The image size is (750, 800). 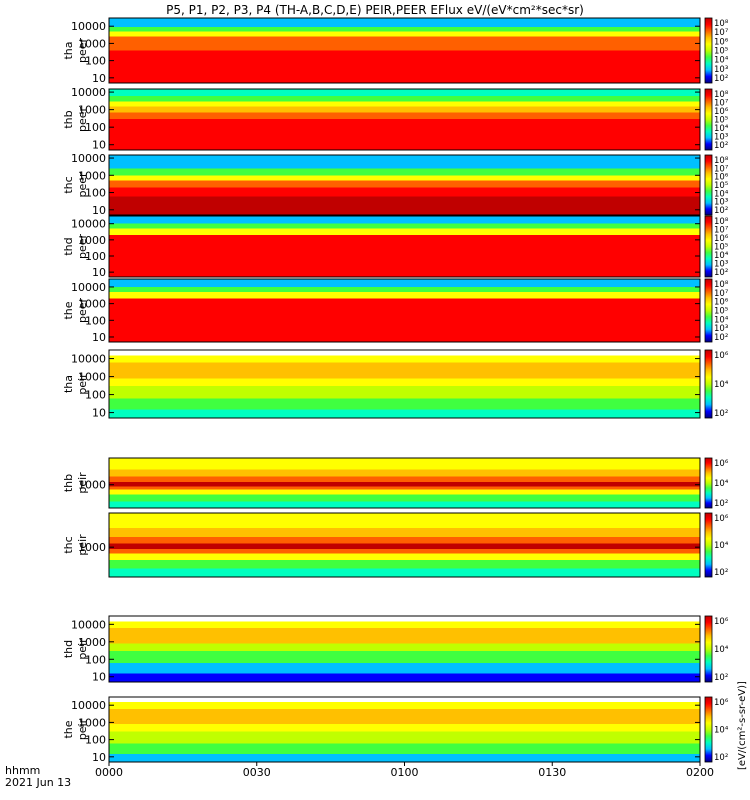 I want to click on panel-thd-peir: 10 100 1000 10000 thd peir 10² 10⁴ 10⁶, so click(x=395, y=649).